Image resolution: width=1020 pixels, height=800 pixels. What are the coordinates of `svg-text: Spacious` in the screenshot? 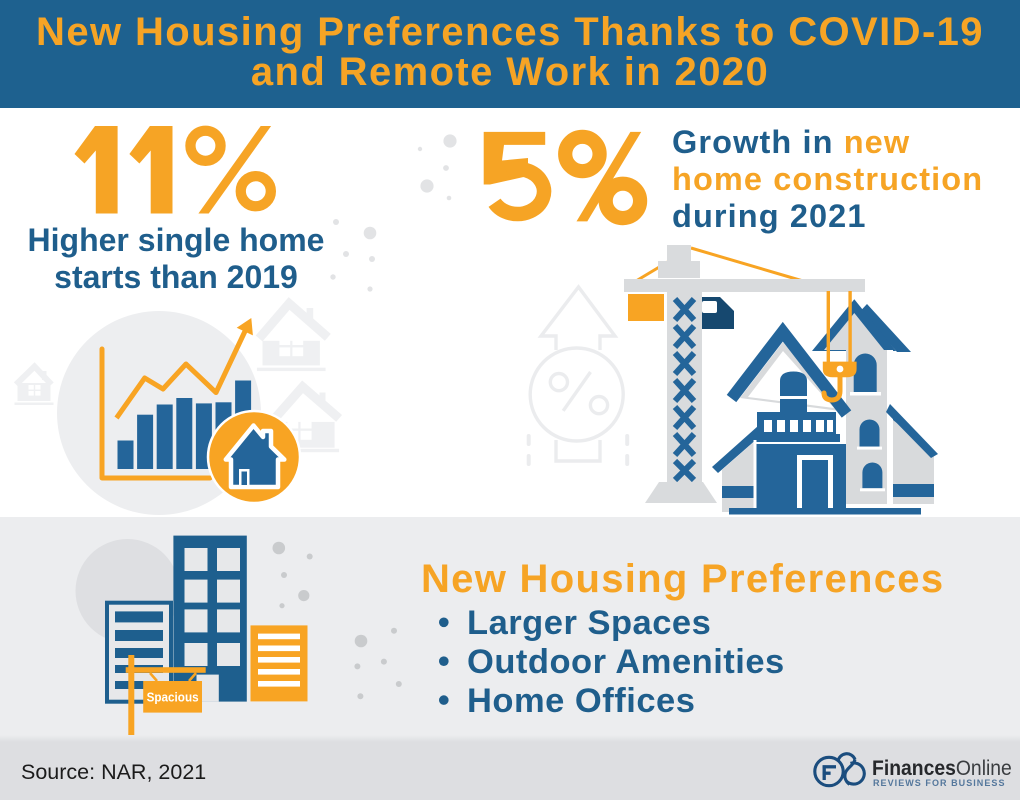 It's located at (173, 698).